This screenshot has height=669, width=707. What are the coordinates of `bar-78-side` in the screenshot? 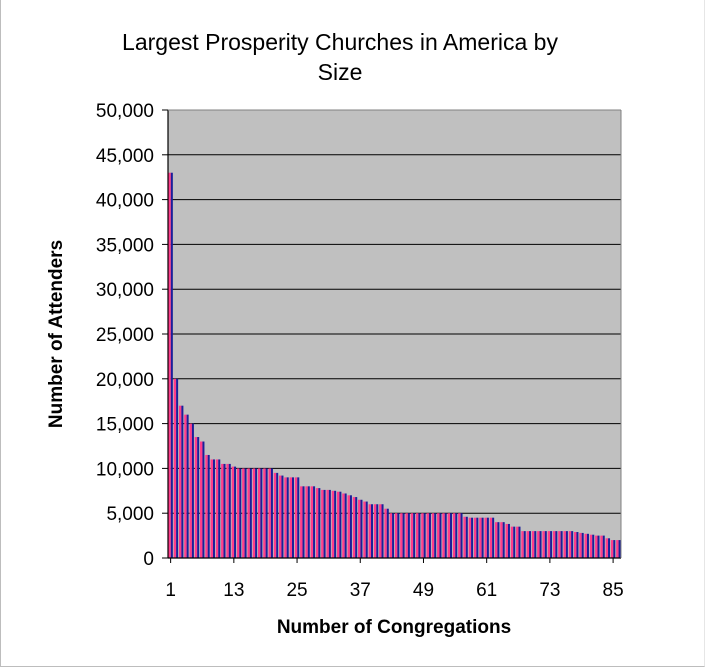 It's located at (577, 545).